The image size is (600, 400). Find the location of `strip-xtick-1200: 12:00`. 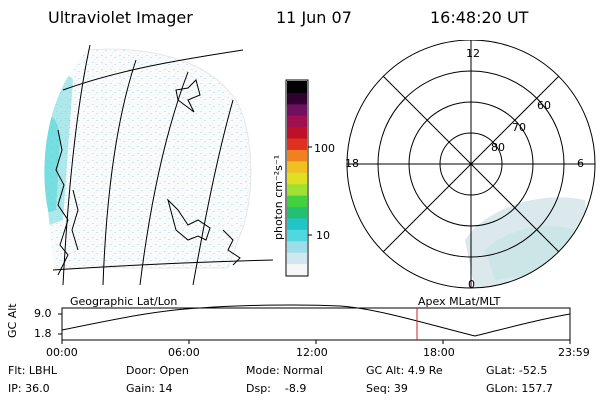

strip-xtick-1200: 12:00 is located at coordinates (312, 352).